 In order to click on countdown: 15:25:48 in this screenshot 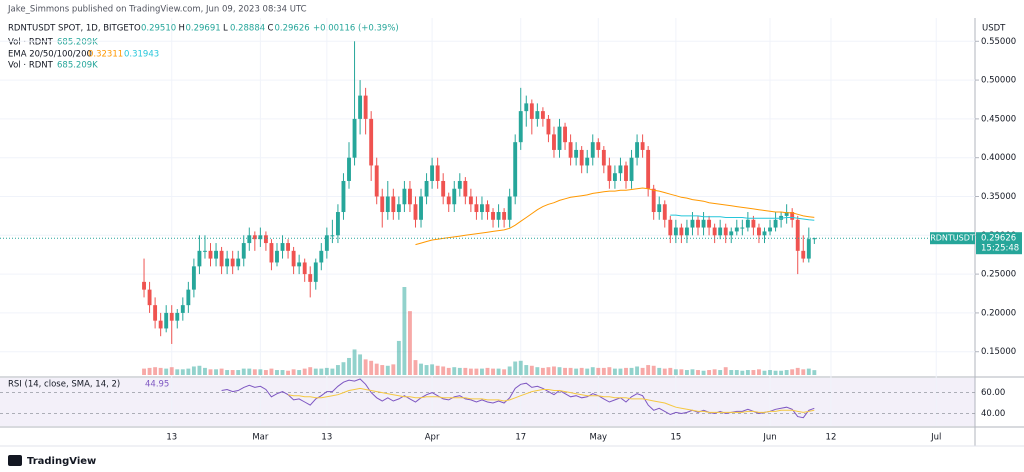, I will do `click(1000, 249)`.